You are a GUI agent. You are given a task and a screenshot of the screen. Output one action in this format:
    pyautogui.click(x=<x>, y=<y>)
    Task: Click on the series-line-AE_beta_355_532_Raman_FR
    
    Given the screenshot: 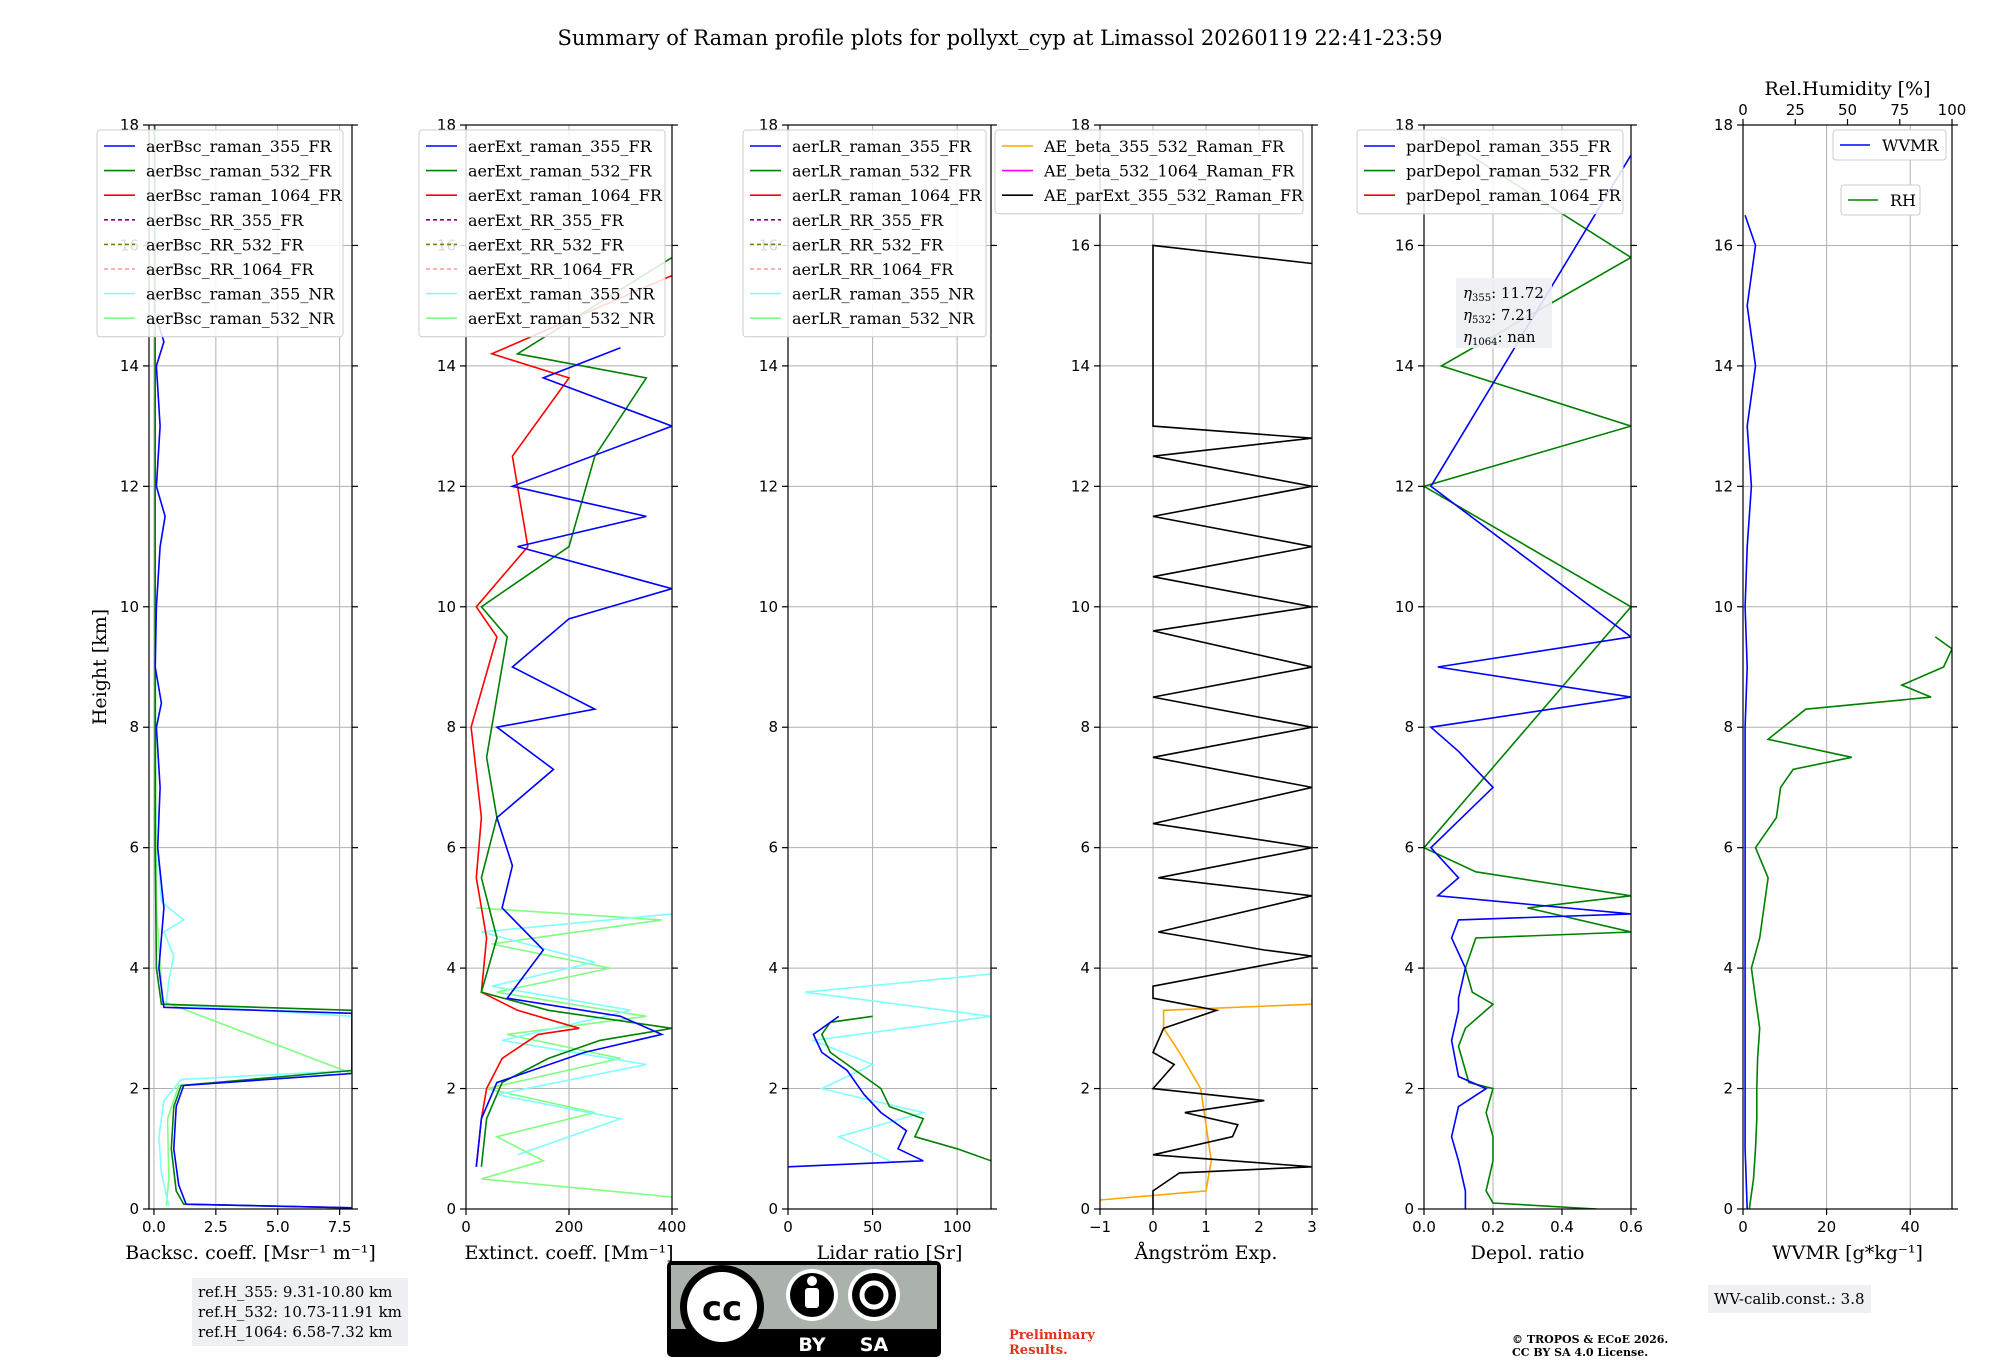 What is the action you would take?
    pyautogui.click(x=1206, y=1099)
    